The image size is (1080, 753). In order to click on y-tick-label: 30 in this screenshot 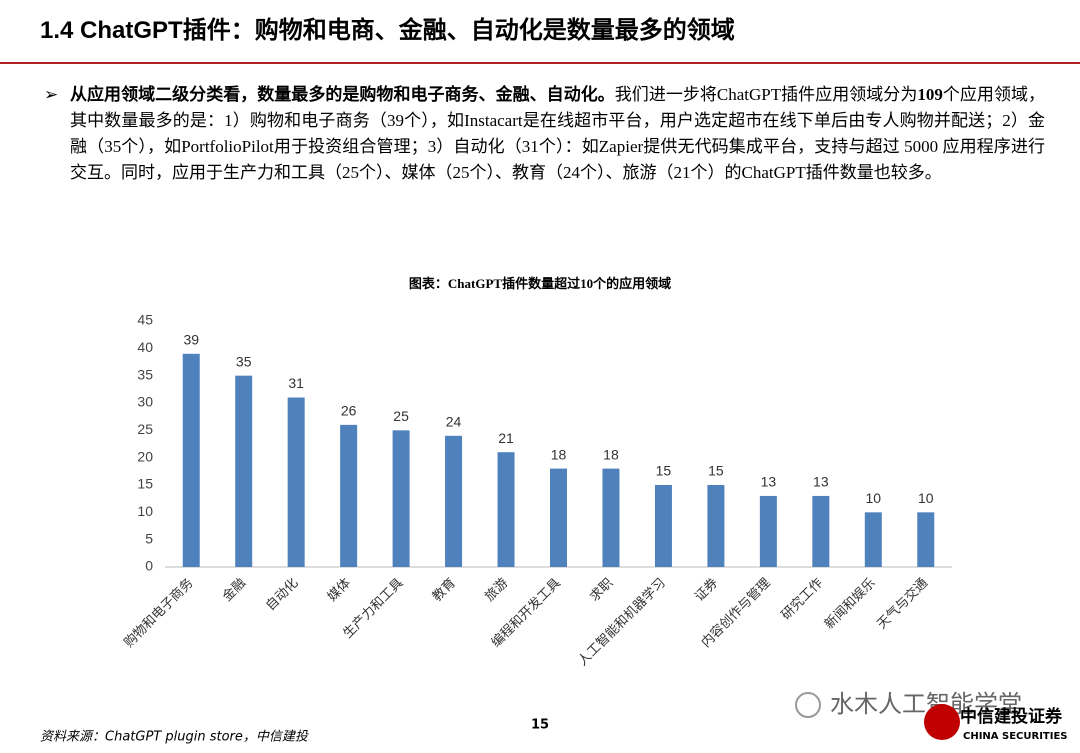, I will do `click(145, 402)`.